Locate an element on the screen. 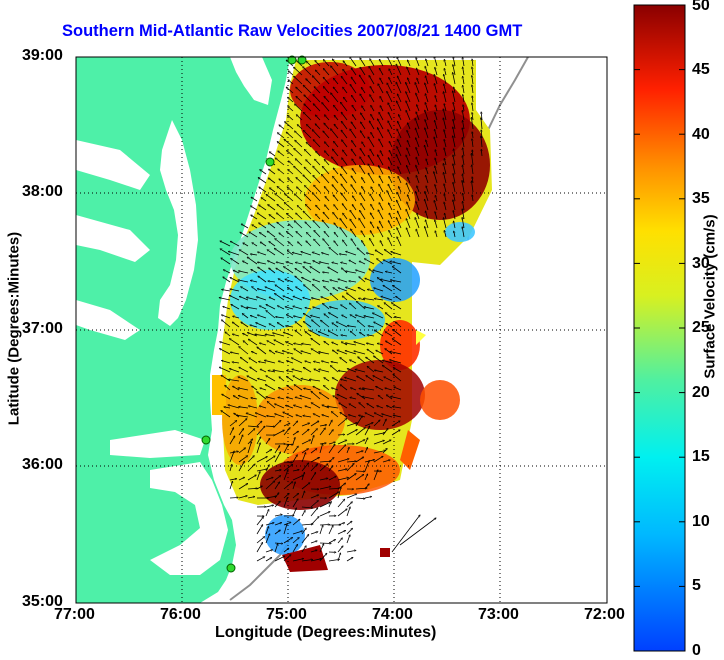 This screenshot has width=724, height=660. colorbar-tick-label: 35 is located at coordinates (701, 199).